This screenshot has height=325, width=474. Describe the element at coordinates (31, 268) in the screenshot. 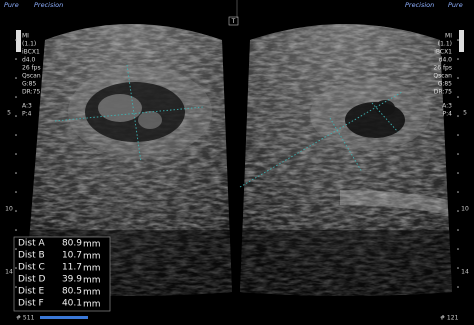

I see `row-label: Dist C` at that location.